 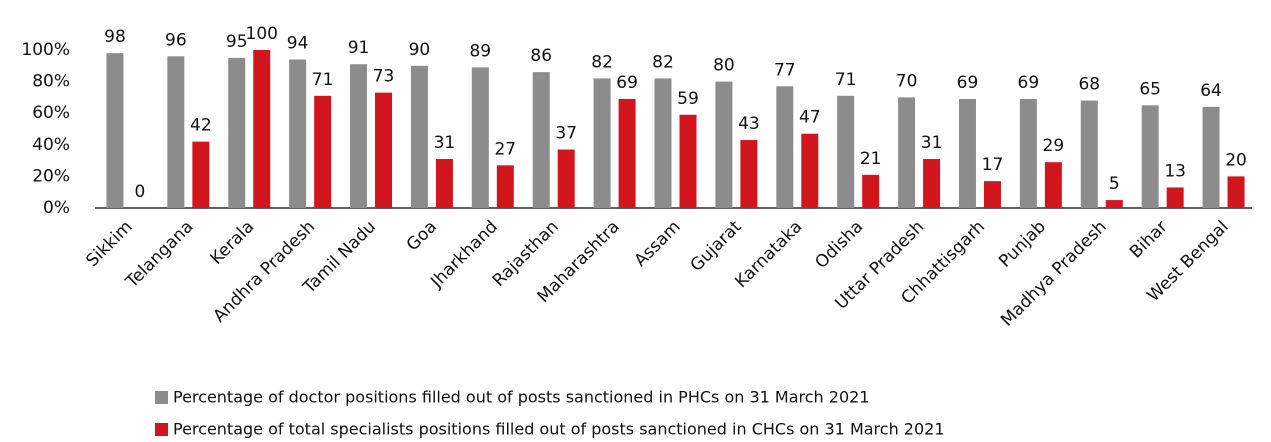 I want to click on y-tick-label: 100%, so click(x=45, y=50).